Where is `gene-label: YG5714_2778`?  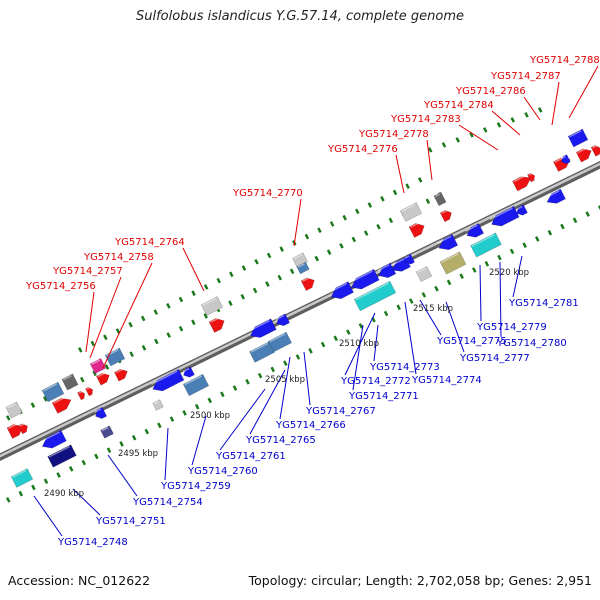
gene-label: YG5714_2778 is located at coordinates (393, 134).